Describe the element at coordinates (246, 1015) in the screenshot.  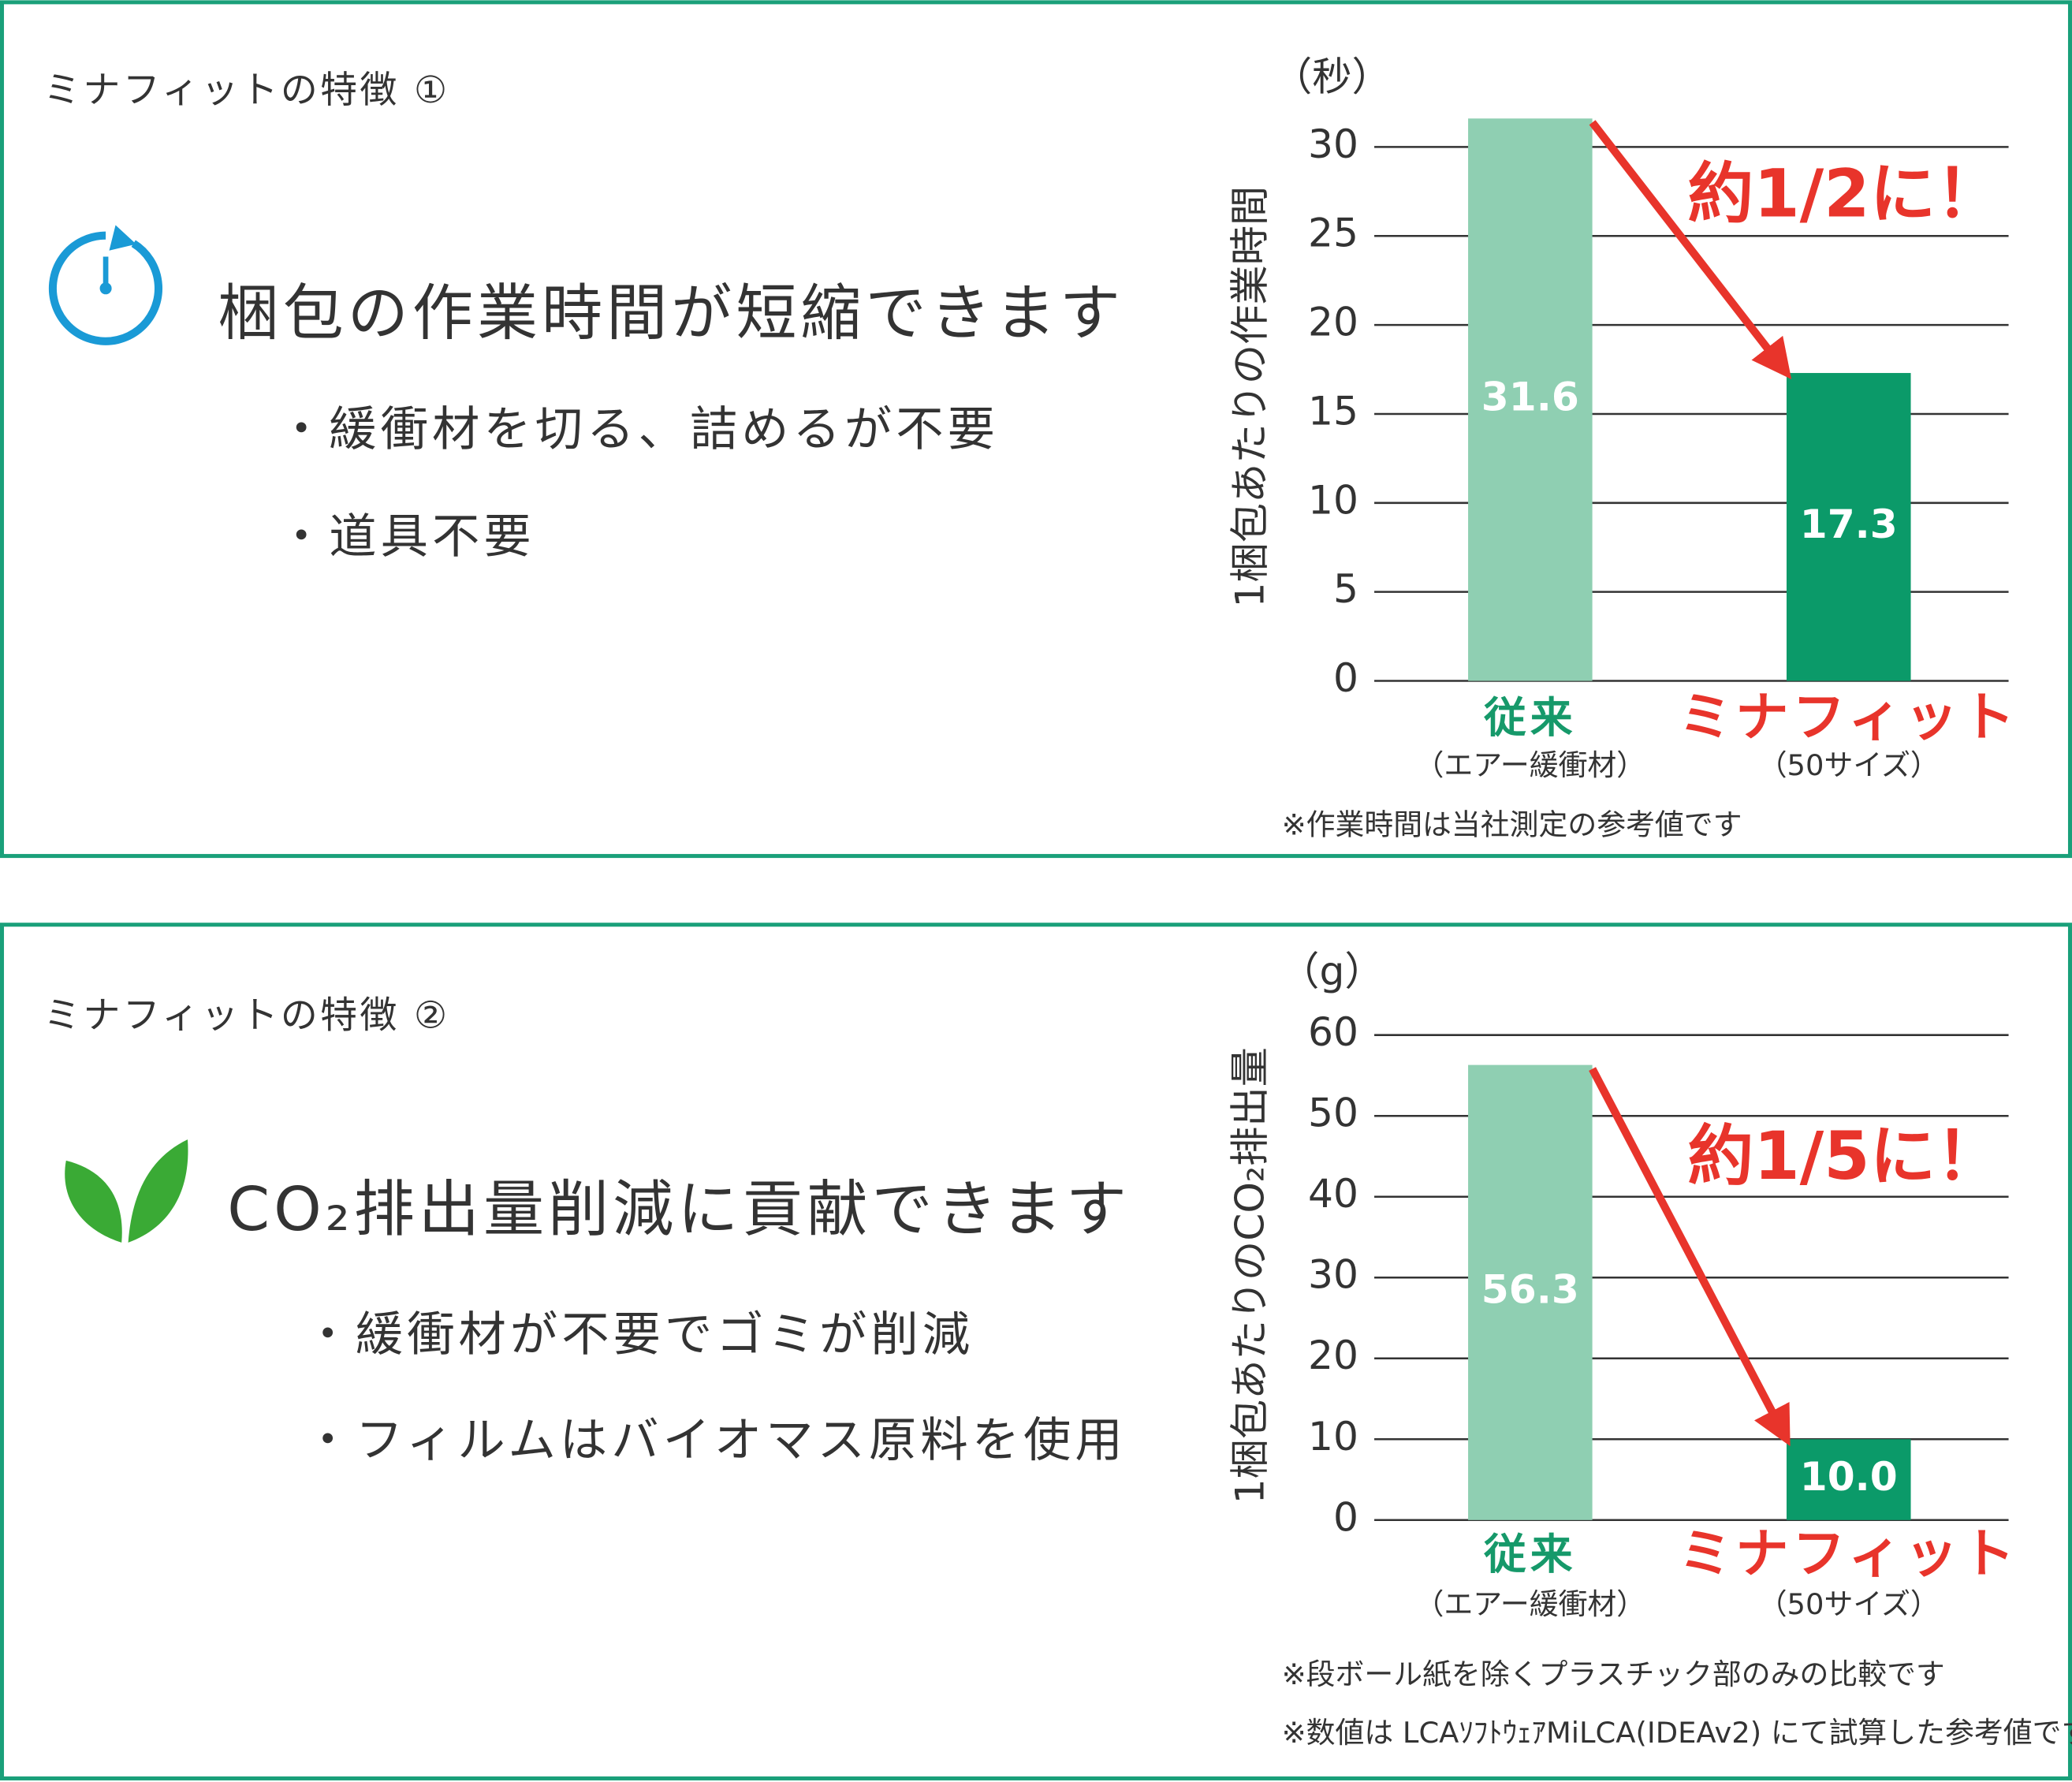
I see `feature-label: ミナフィットの特徴 ②` at that location.